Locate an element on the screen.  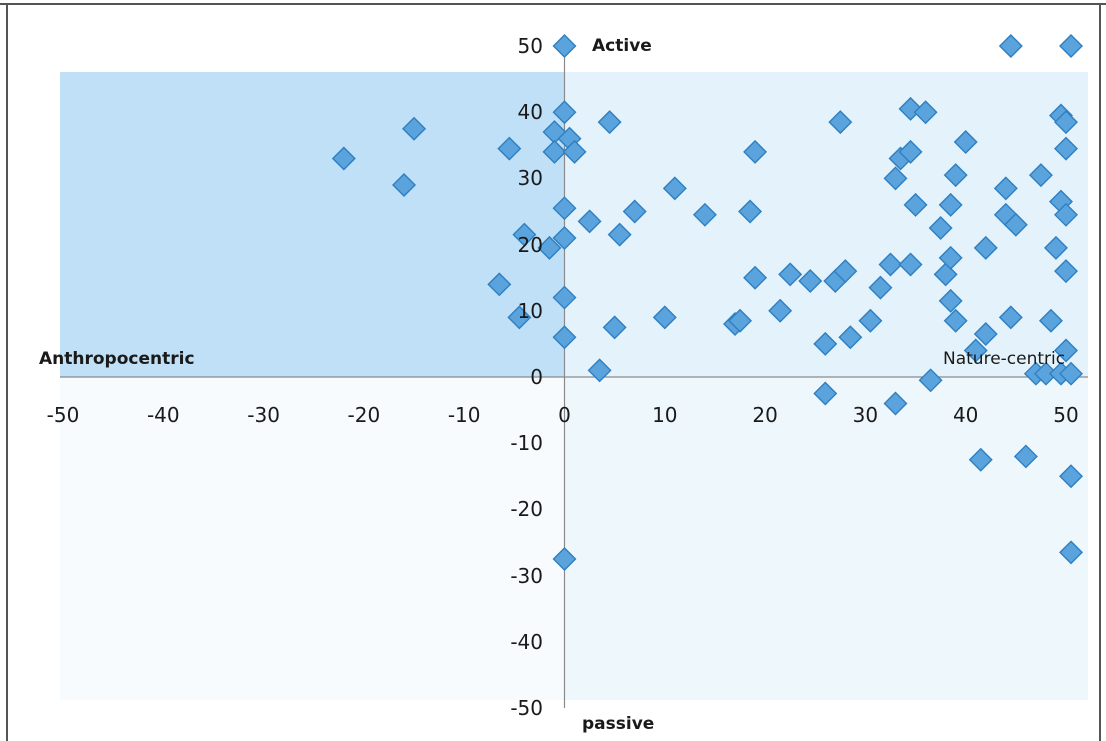
y-tick-label: 40 is located at coordinates (530, 112).